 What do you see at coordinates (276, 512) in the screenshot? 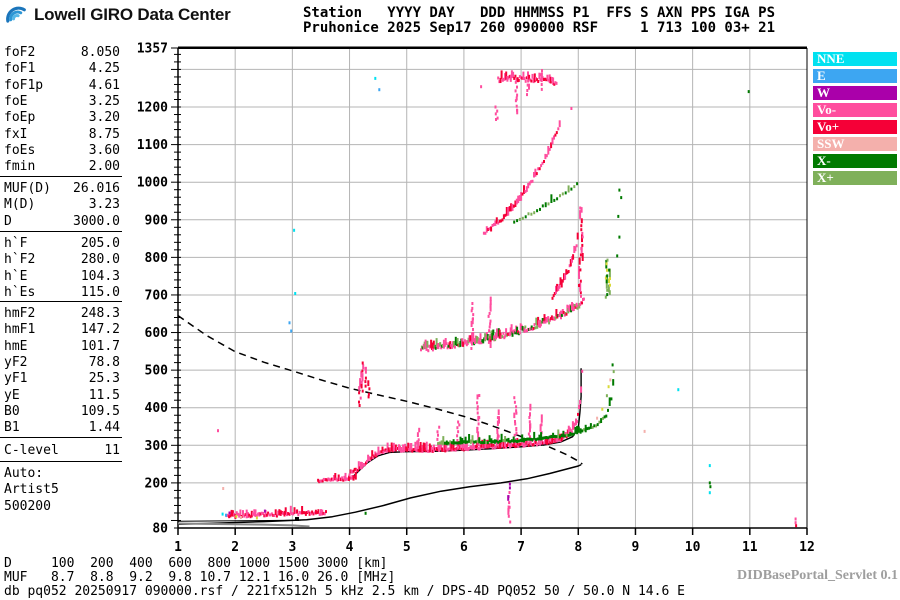
I see `series-es-trace` at bounding box center [276, 512].